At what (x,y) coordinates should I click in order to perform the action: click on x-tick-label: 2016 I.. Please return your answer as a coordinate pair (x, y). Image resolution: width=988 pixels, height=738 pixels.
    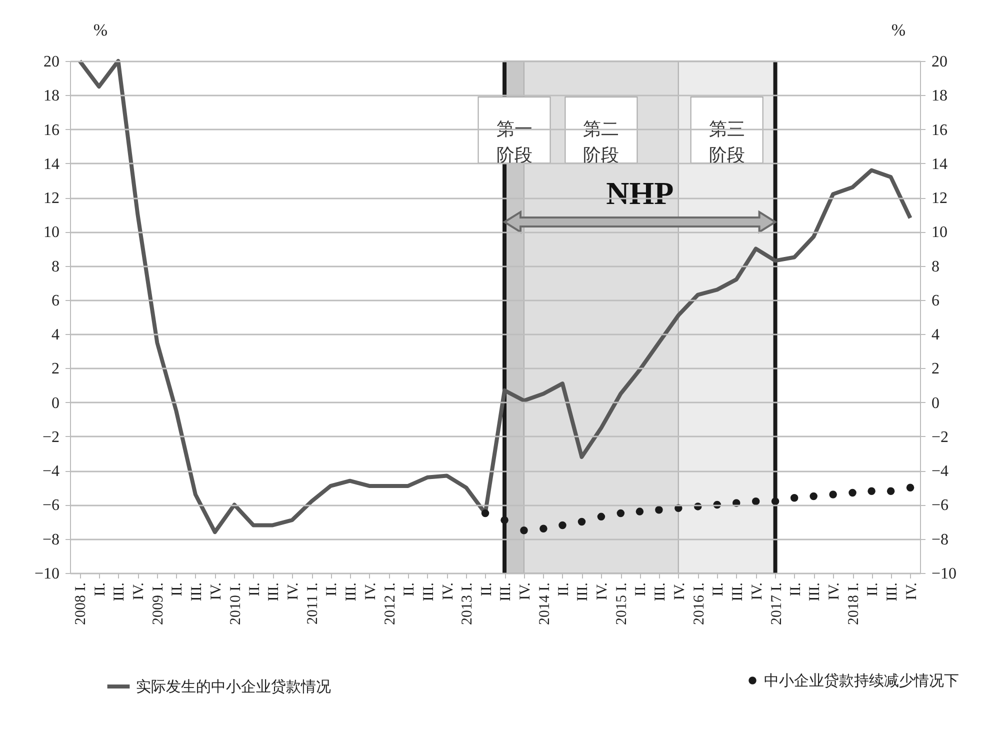
    Looking at the image, I should click on (699, 603).